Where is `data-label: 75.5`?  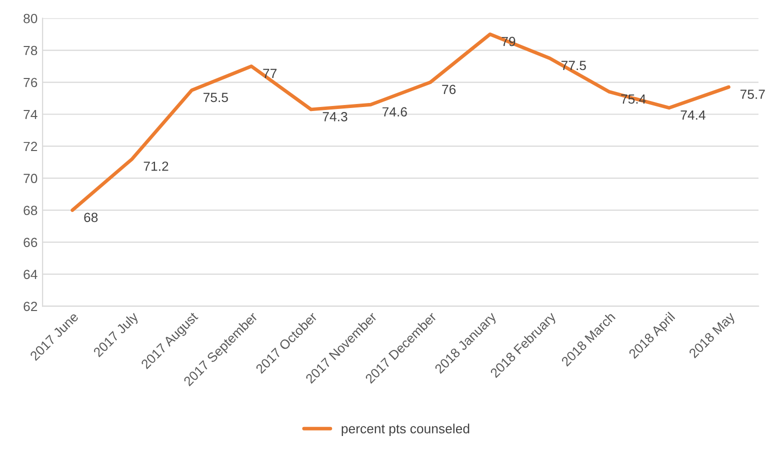 data-label: 75.5 is located at coordinates (216, 97).